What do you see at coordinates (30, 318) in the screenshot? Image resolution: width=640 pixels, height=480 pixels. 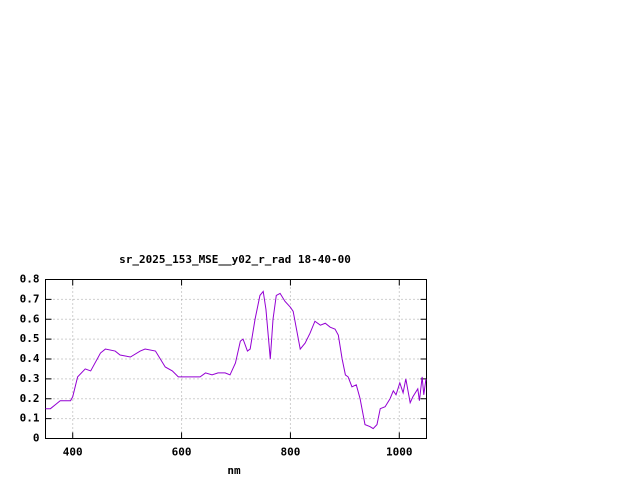 I see `y-tick-label: 0.6` at bounding box center [30, 318].